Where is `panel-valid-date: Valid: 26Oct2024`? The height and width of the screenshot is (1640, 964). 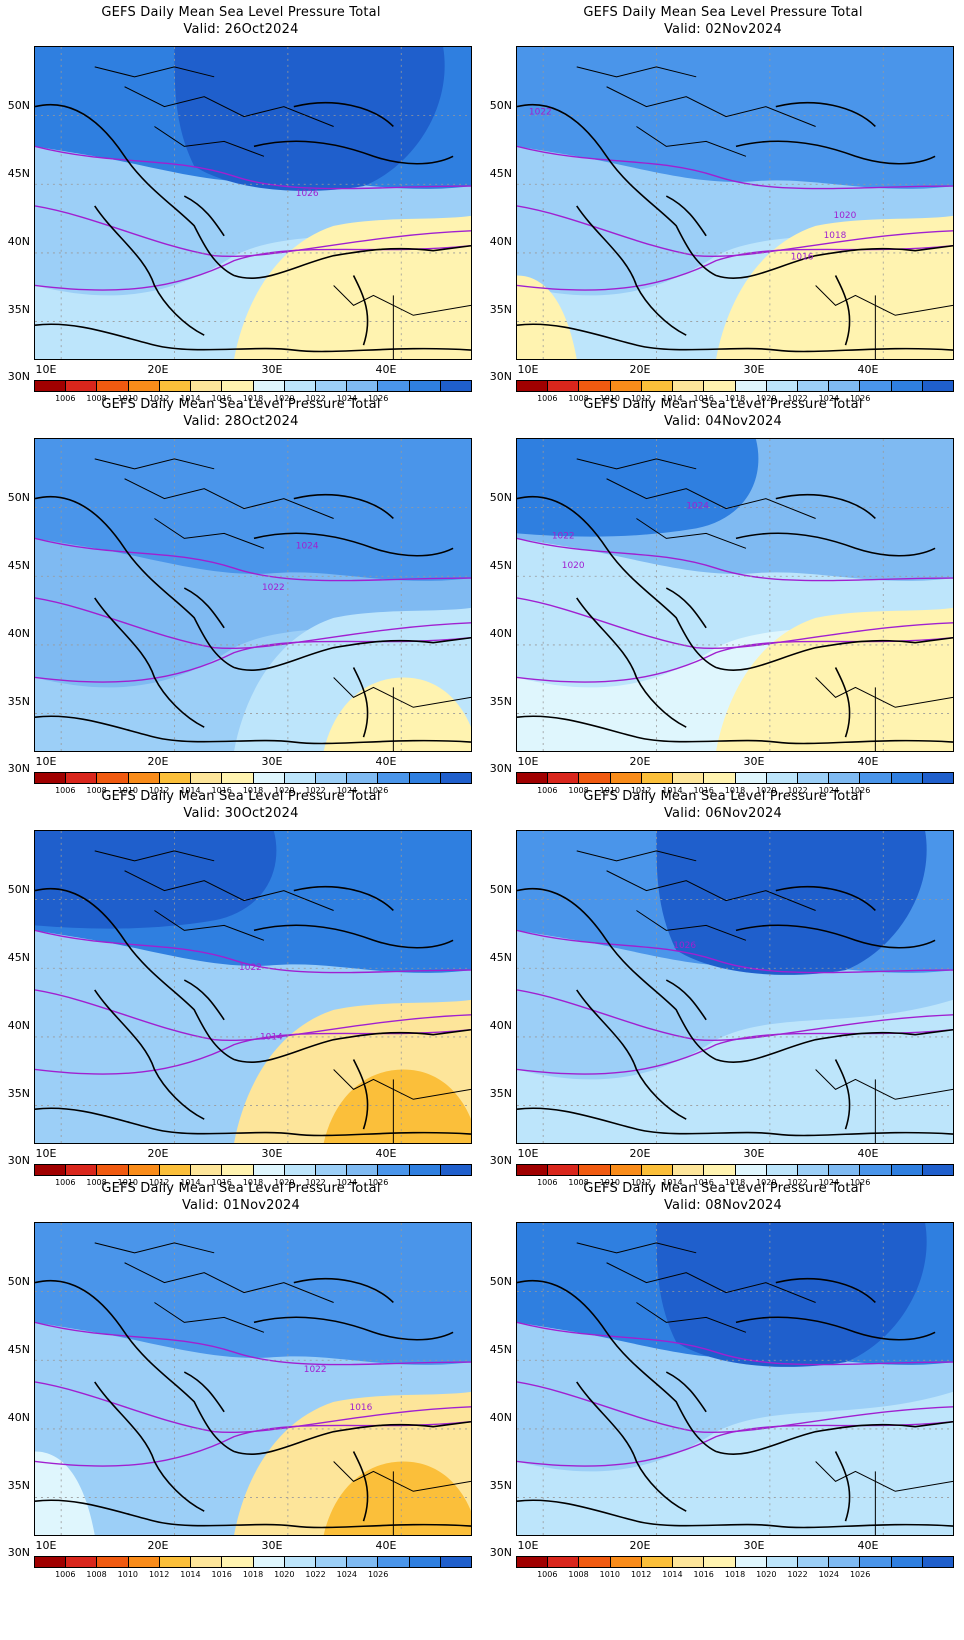
panel-valid-date: Valid: 26Oct2024 is located at coordinates (241, 29).